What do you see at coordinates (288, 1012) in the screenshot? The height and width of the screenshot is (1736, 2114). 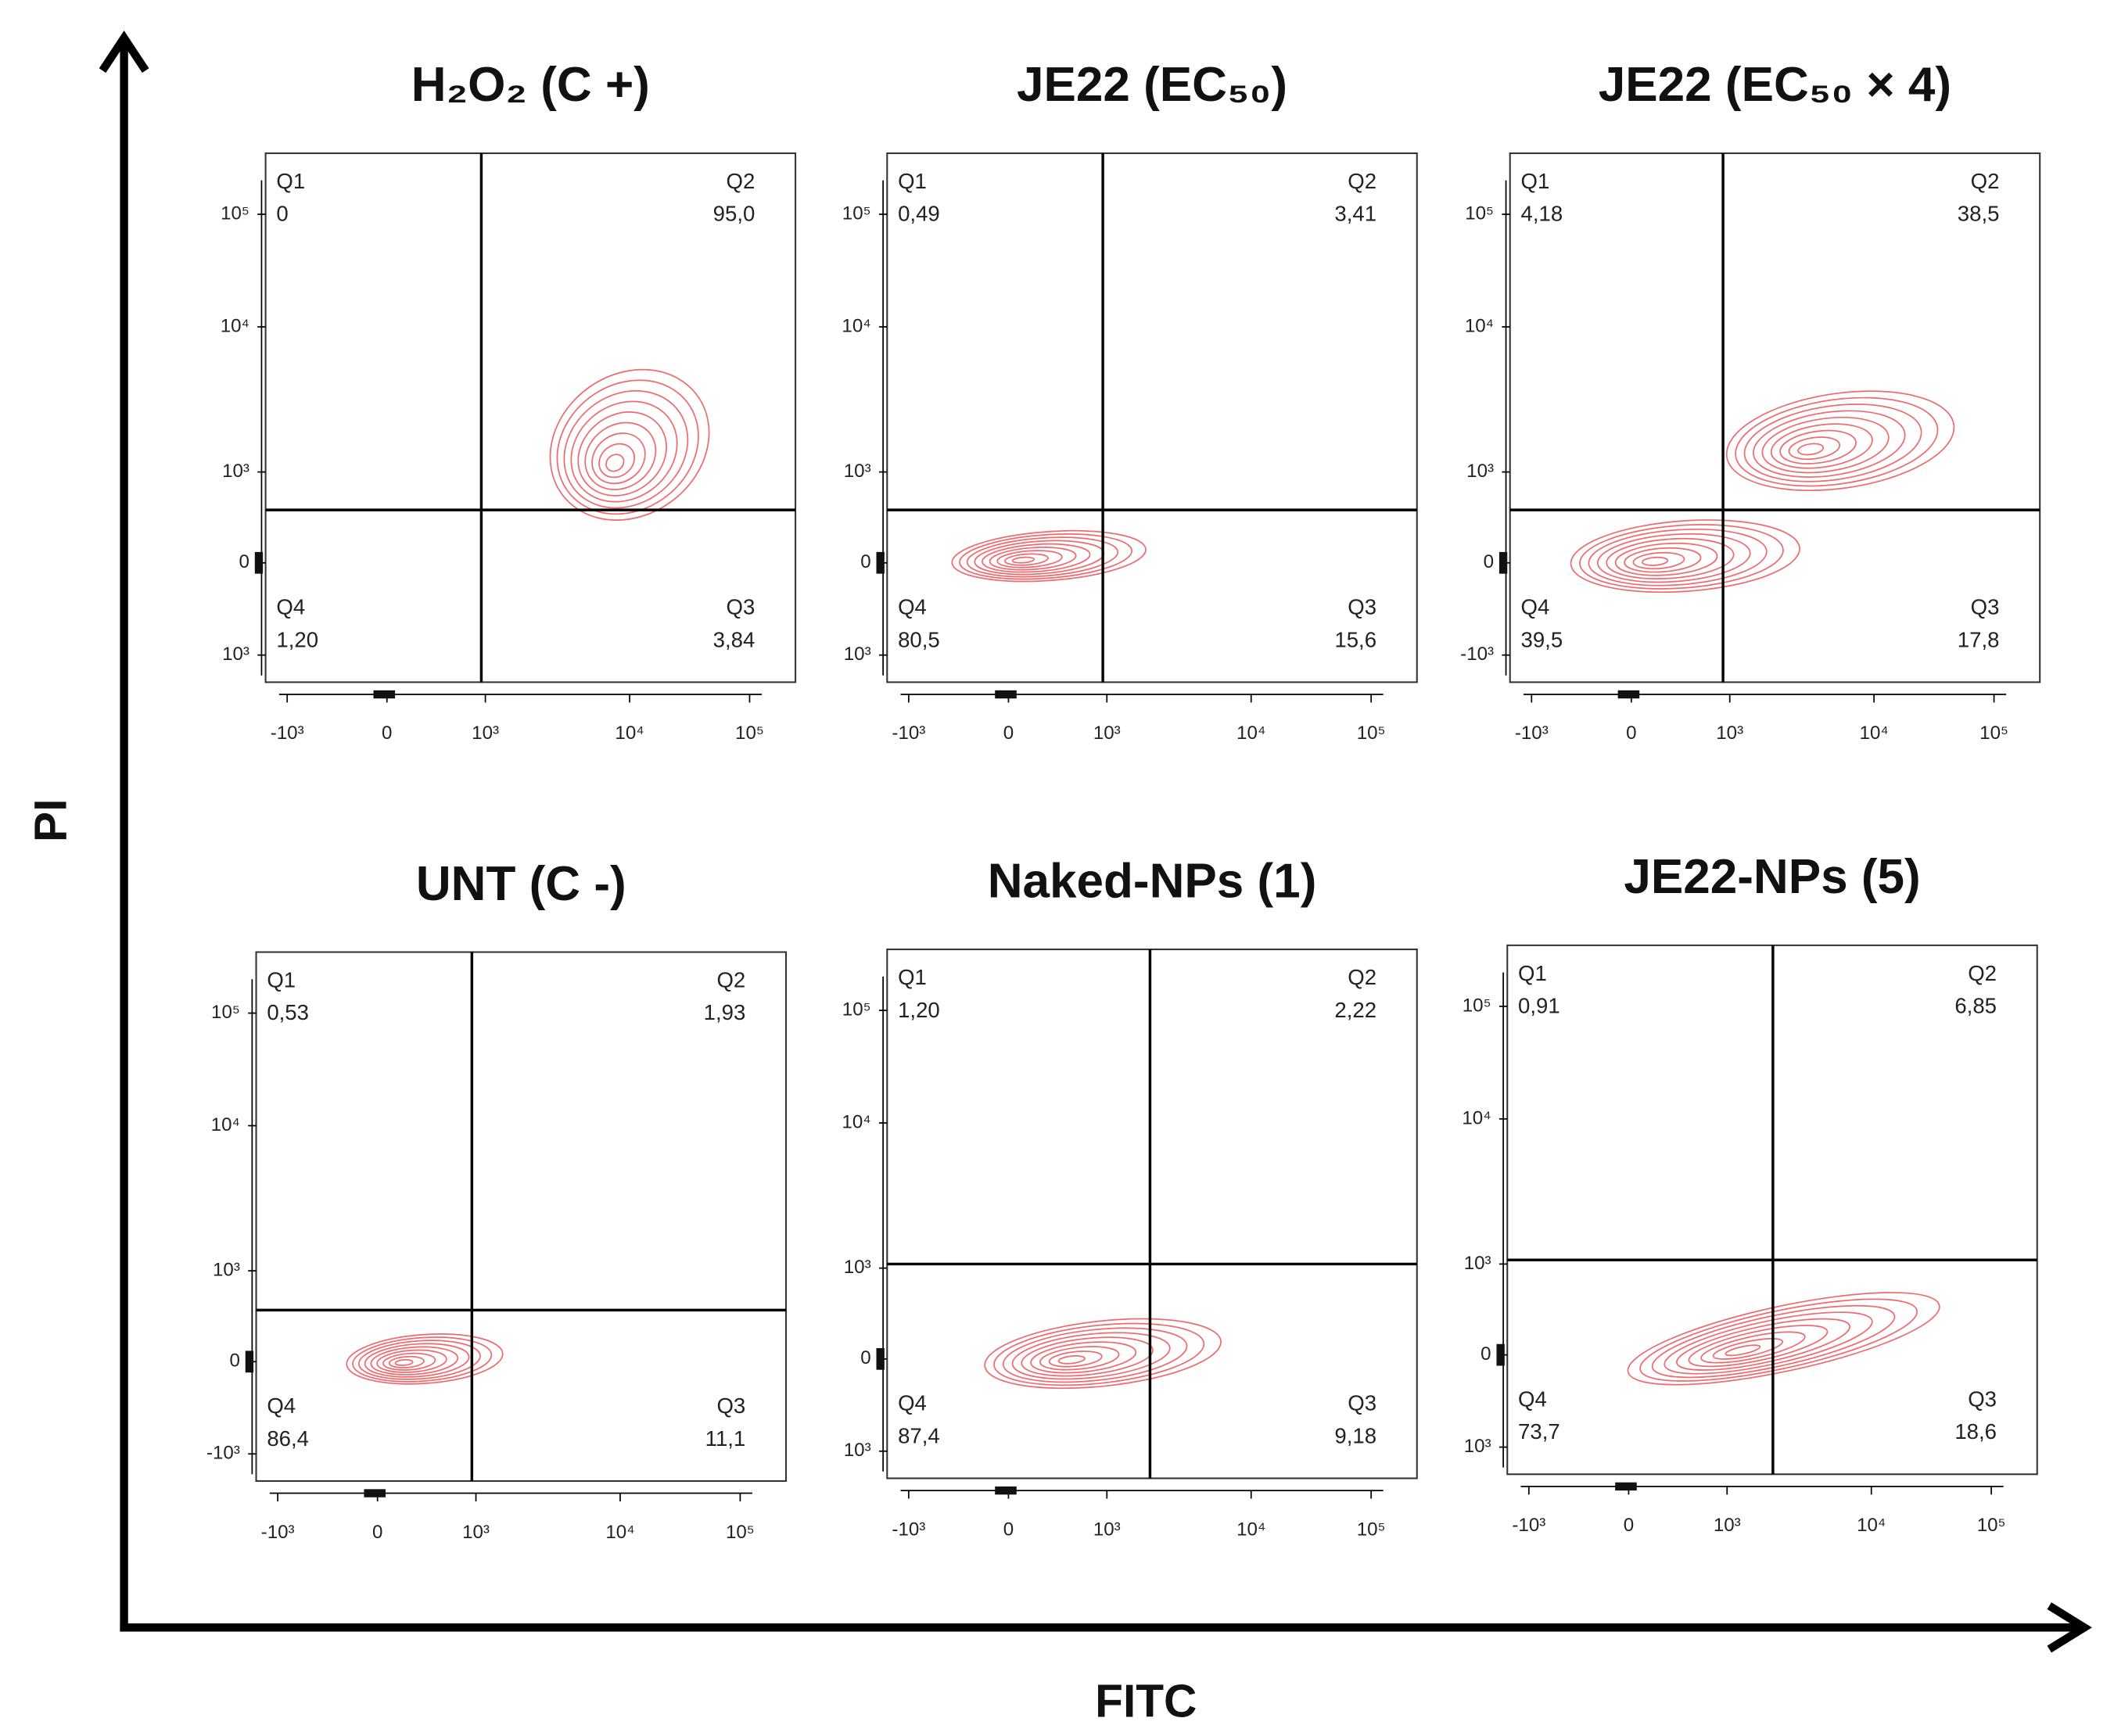 I see `quadrant-value: 0,53` at bounding box center [288, 1012].